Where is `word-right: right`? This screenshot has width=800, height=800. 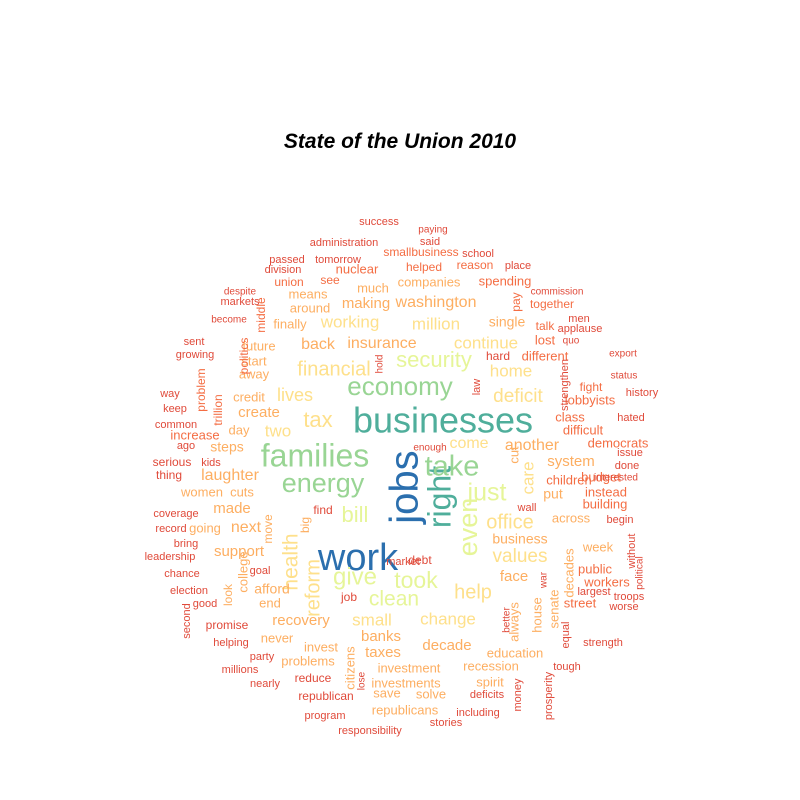
word-right: right is located at coordinates (439, 497).